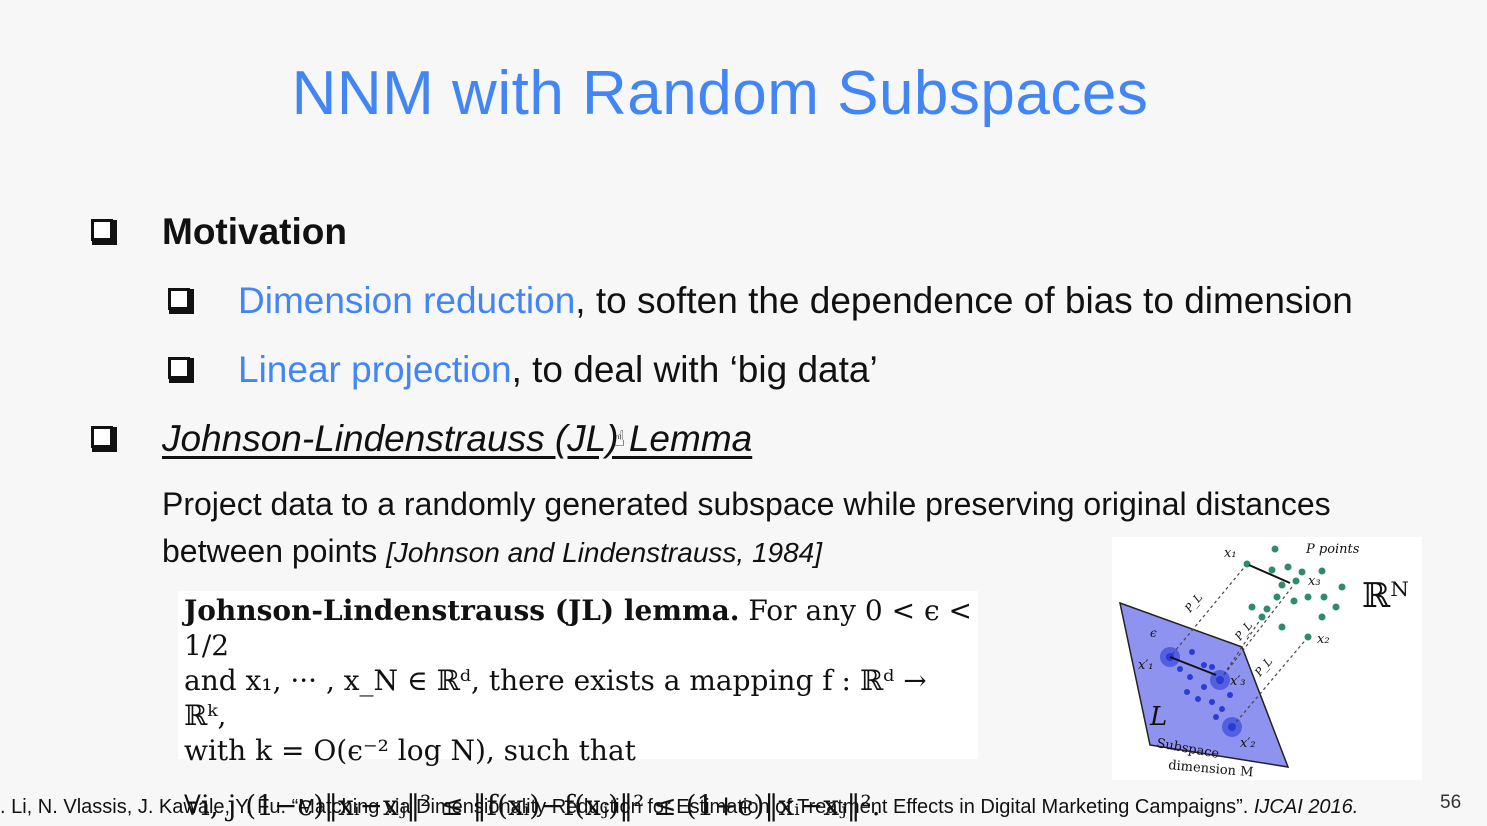 The width and height of the screenshot is (1487, 826). Describe the element at coordinates (254, 231) in the screenshot. I see `motivation-heading: Motivation` at that location.